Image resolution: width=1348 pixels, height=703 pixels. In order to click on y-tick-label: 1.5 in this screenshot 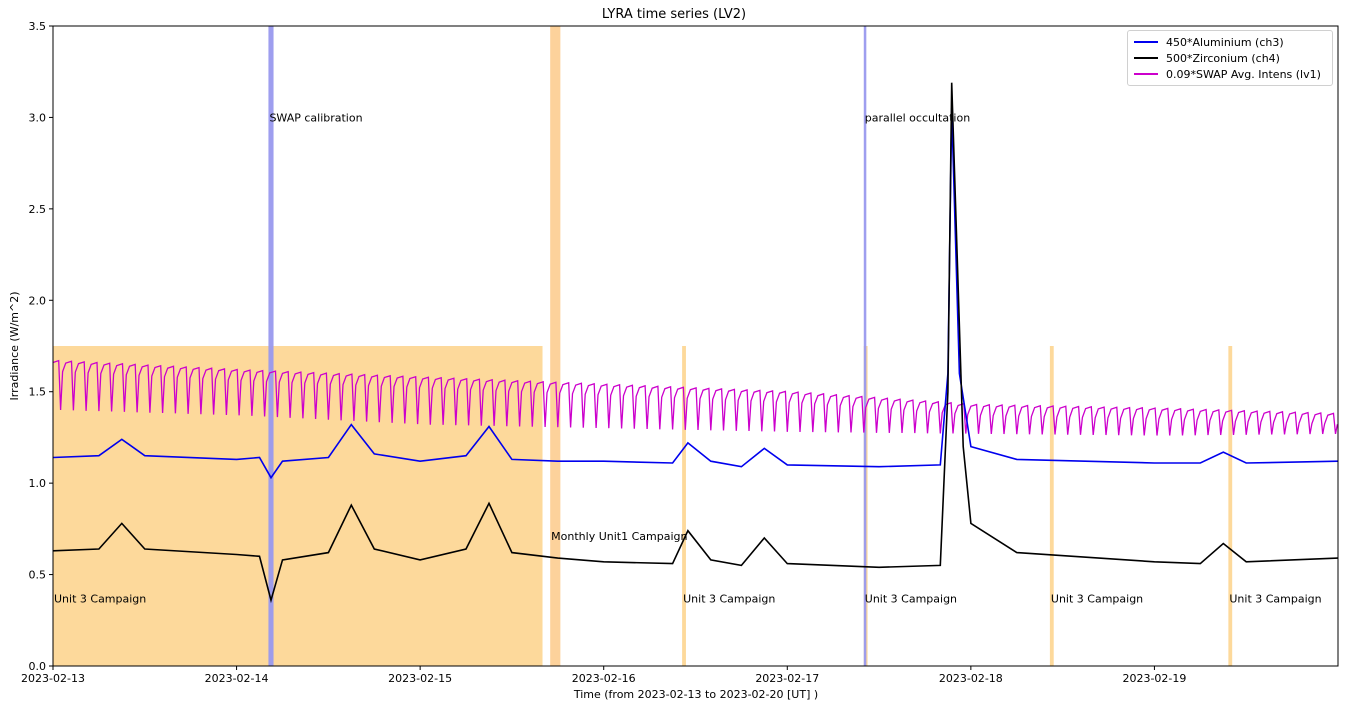, I will do `click(38, 392)`.